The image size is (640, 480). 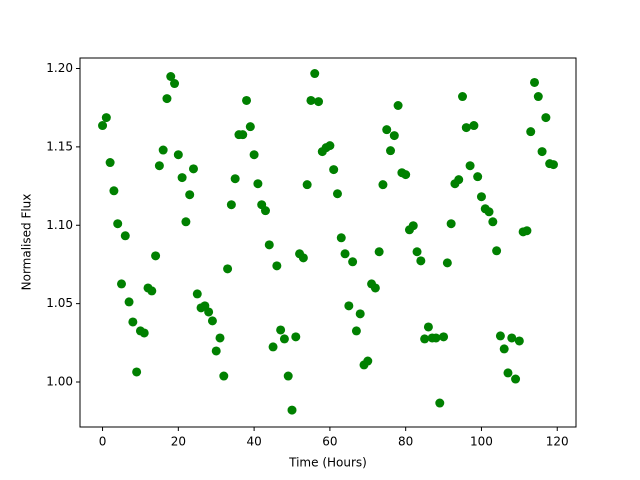 What do you see at coordinates (178, 442) in the screenshot?
I see `x-tick-label: 20` at bounding box center [178, 442].